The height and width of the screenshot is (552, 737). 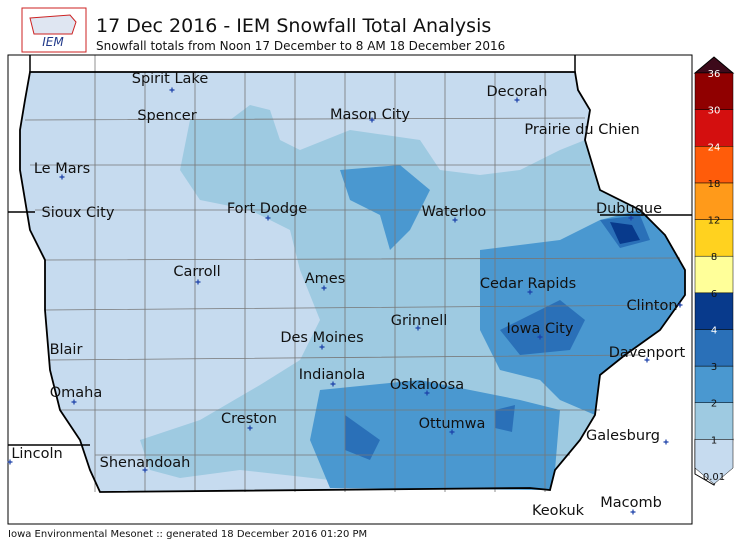 I want to click on colorbar-label: 1, so click(x=714, y=440).